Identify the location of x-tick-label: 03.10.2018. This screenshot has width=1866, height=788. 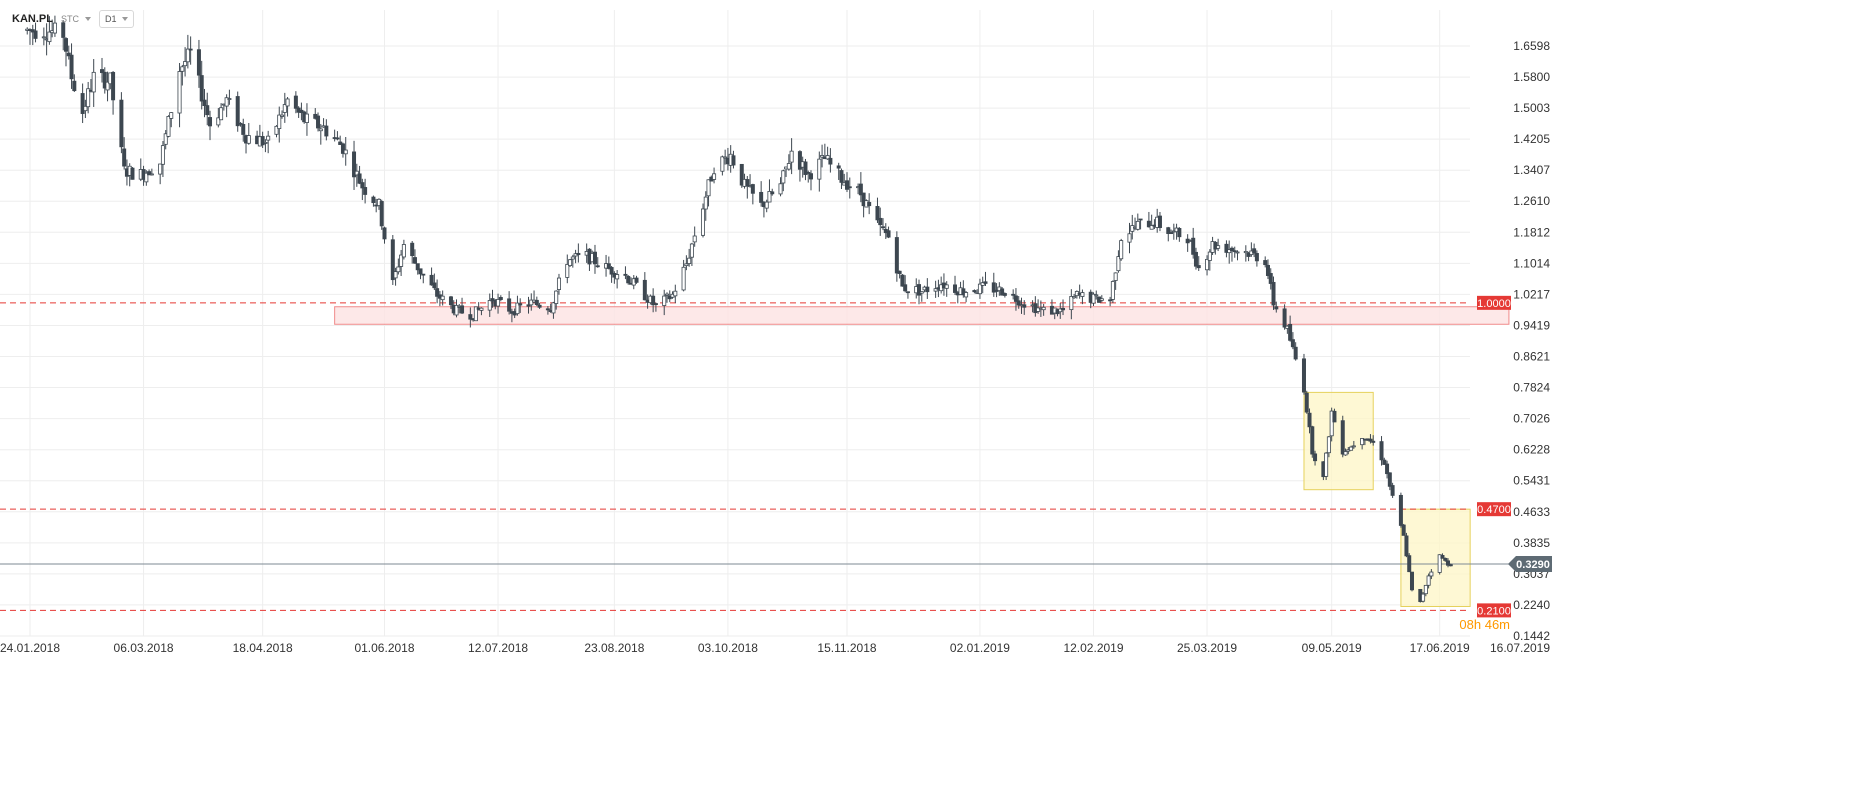
(728, 648).